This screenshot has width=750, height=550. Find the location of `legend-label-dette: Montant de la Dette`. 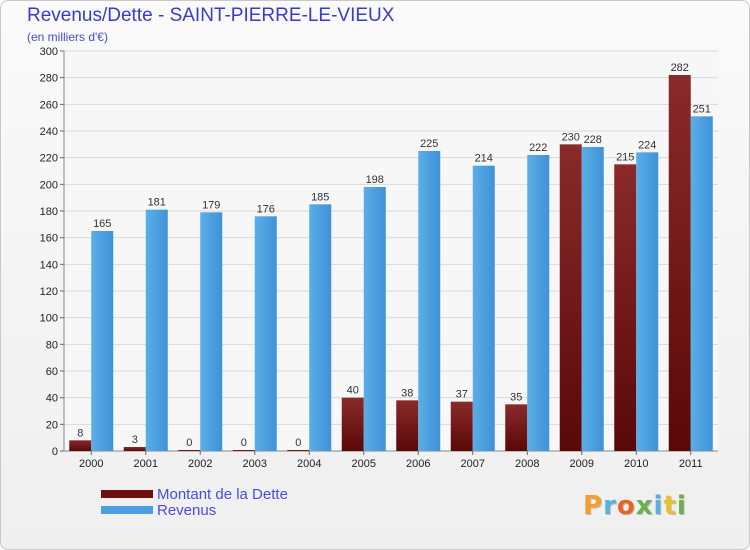

legend-label-dette: Montant de la Dette is located at coordinates (222, 494).